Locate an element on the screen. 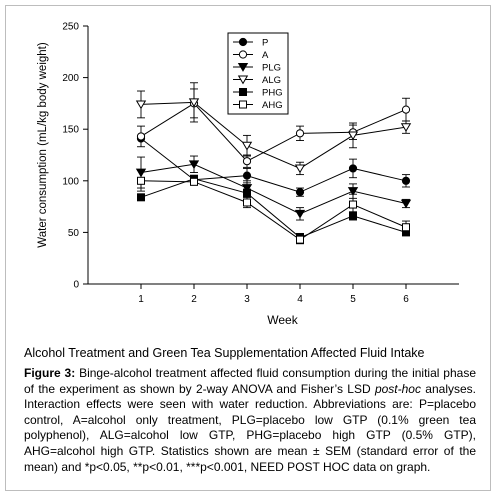  legend-label-phg: PHG is located at coordinates (272, 93).